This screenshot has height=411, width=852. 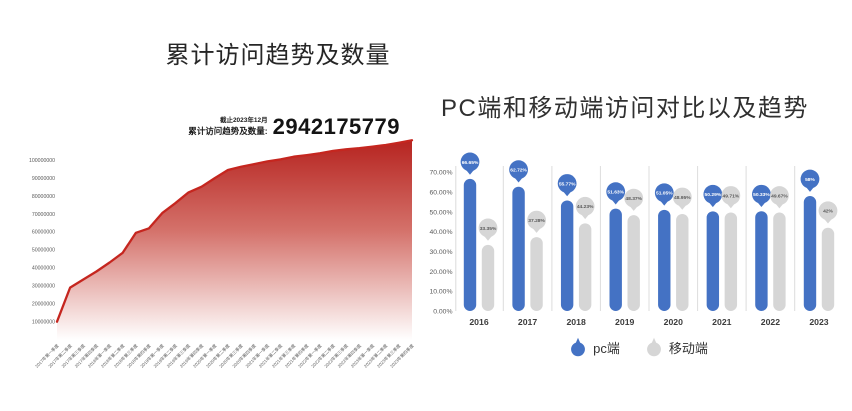 What do you see at coordinates (721, 322) in the screenshot?
I see `year-label: 2021` at bounding box center [721, 322].